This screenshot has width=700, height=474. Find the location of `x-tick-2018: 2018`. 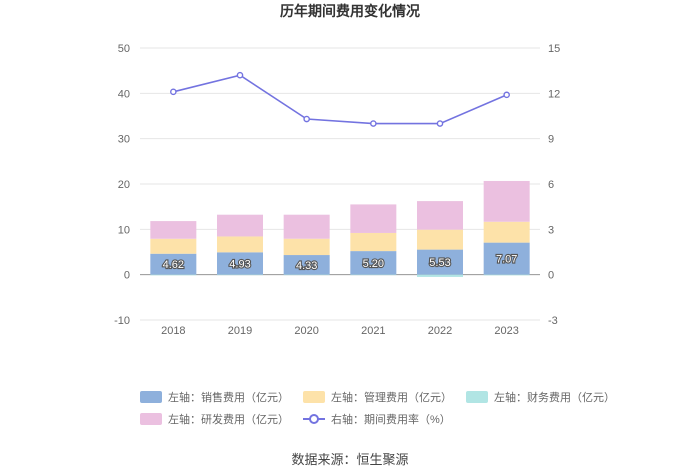

x-tick-2018: 2018 is located at coordinates (173, 331).